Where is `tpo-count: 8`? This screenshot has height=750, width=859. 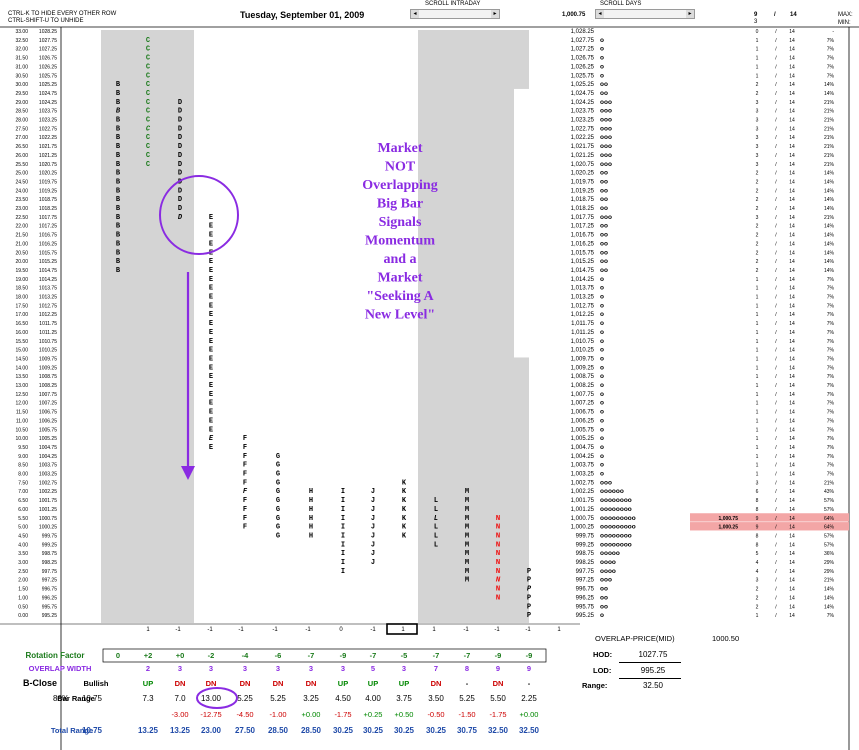 tpo-count: 8 is located at coordinates (757, 545).